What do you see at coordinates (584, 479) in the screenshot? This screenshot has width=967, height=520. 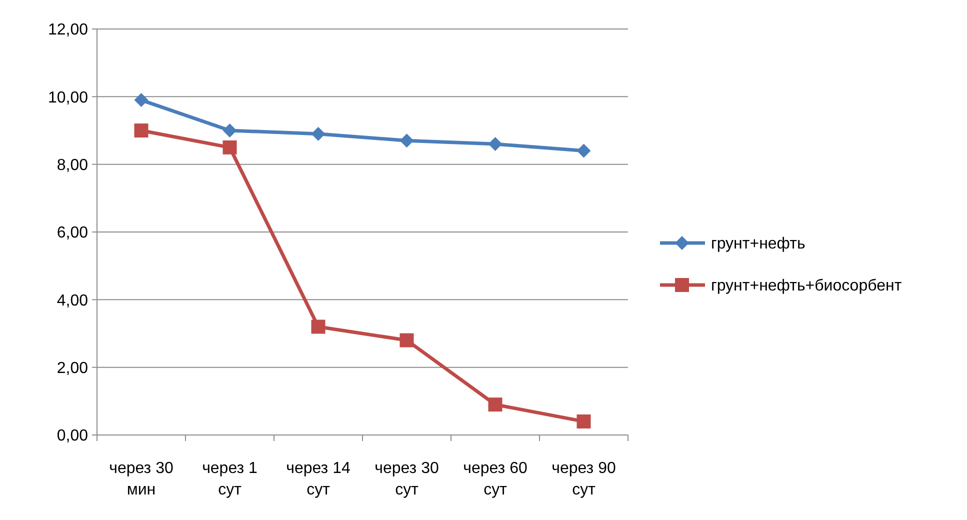 I see `x-tick-label: через 90 сут` at bounding box center [584, 479].